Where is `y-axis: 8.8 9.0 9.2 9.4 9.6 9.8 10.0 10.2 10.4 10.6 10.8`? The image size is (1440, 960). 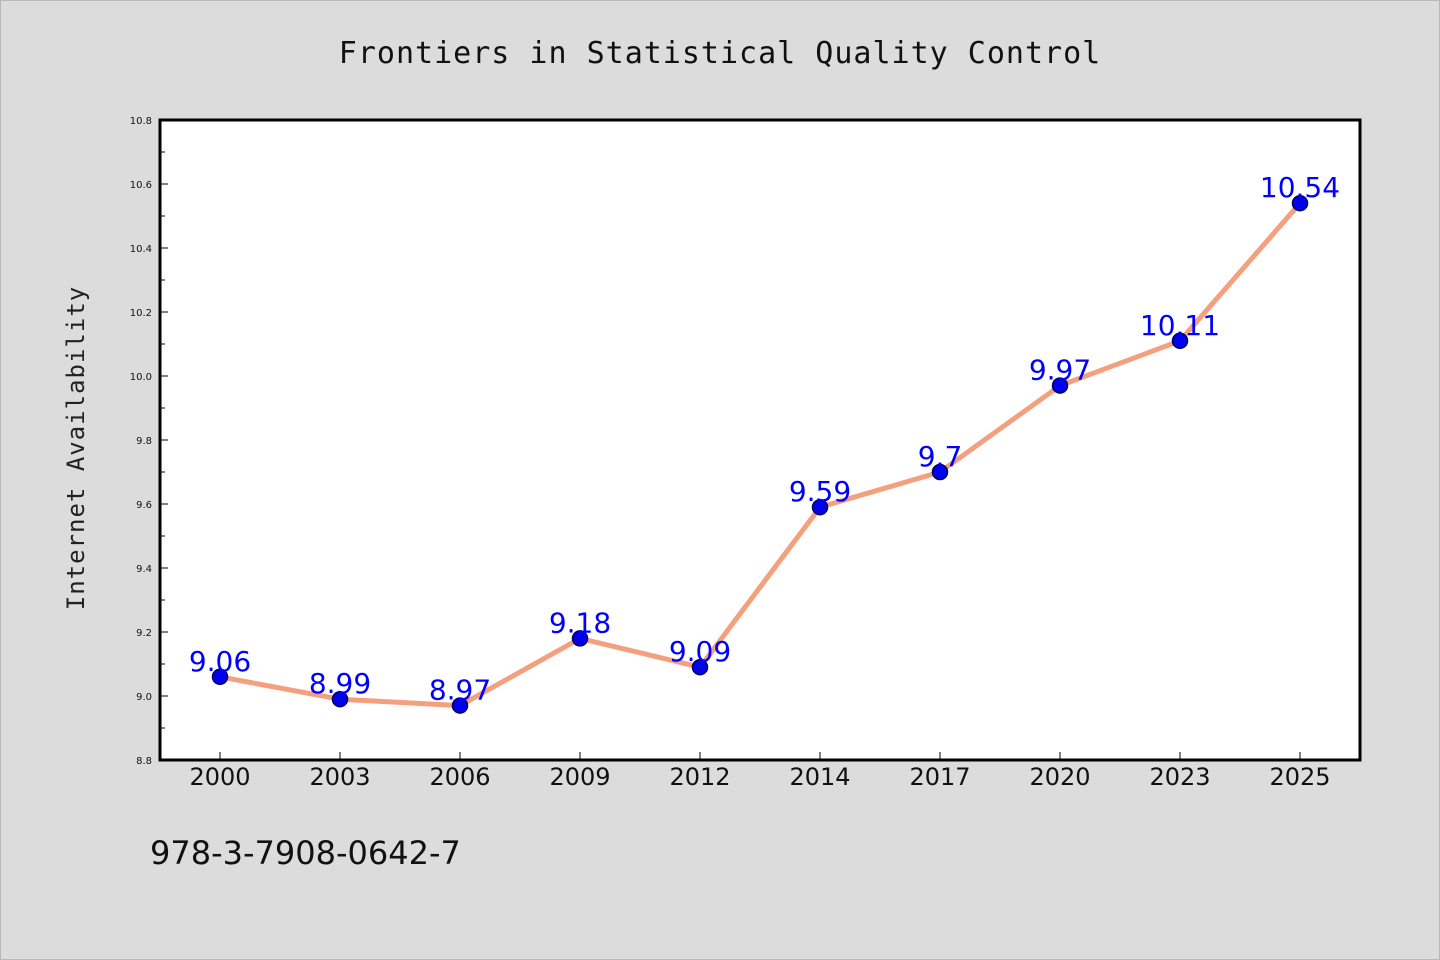
y-axis: 8.8 9.0 9.2 9.4 9.6 9.8 10.0 10.2 10.4 10.6 10.8 is located at coordinates (149, 441).